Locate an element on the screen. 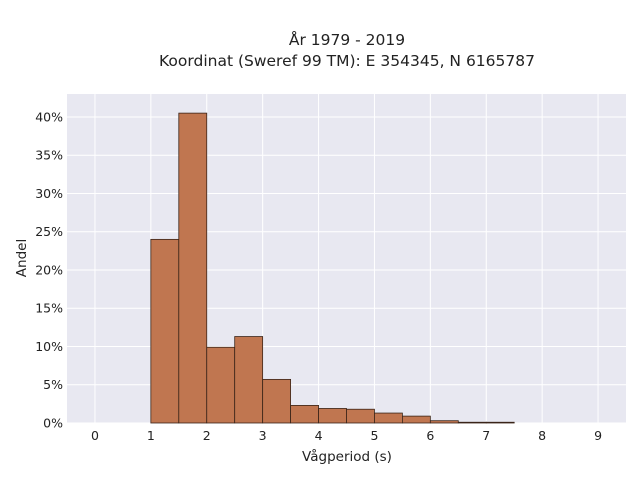 The height and width of the screenshot is (480, 640). x-tick-label: 1 is located at coordinates (151, 435).